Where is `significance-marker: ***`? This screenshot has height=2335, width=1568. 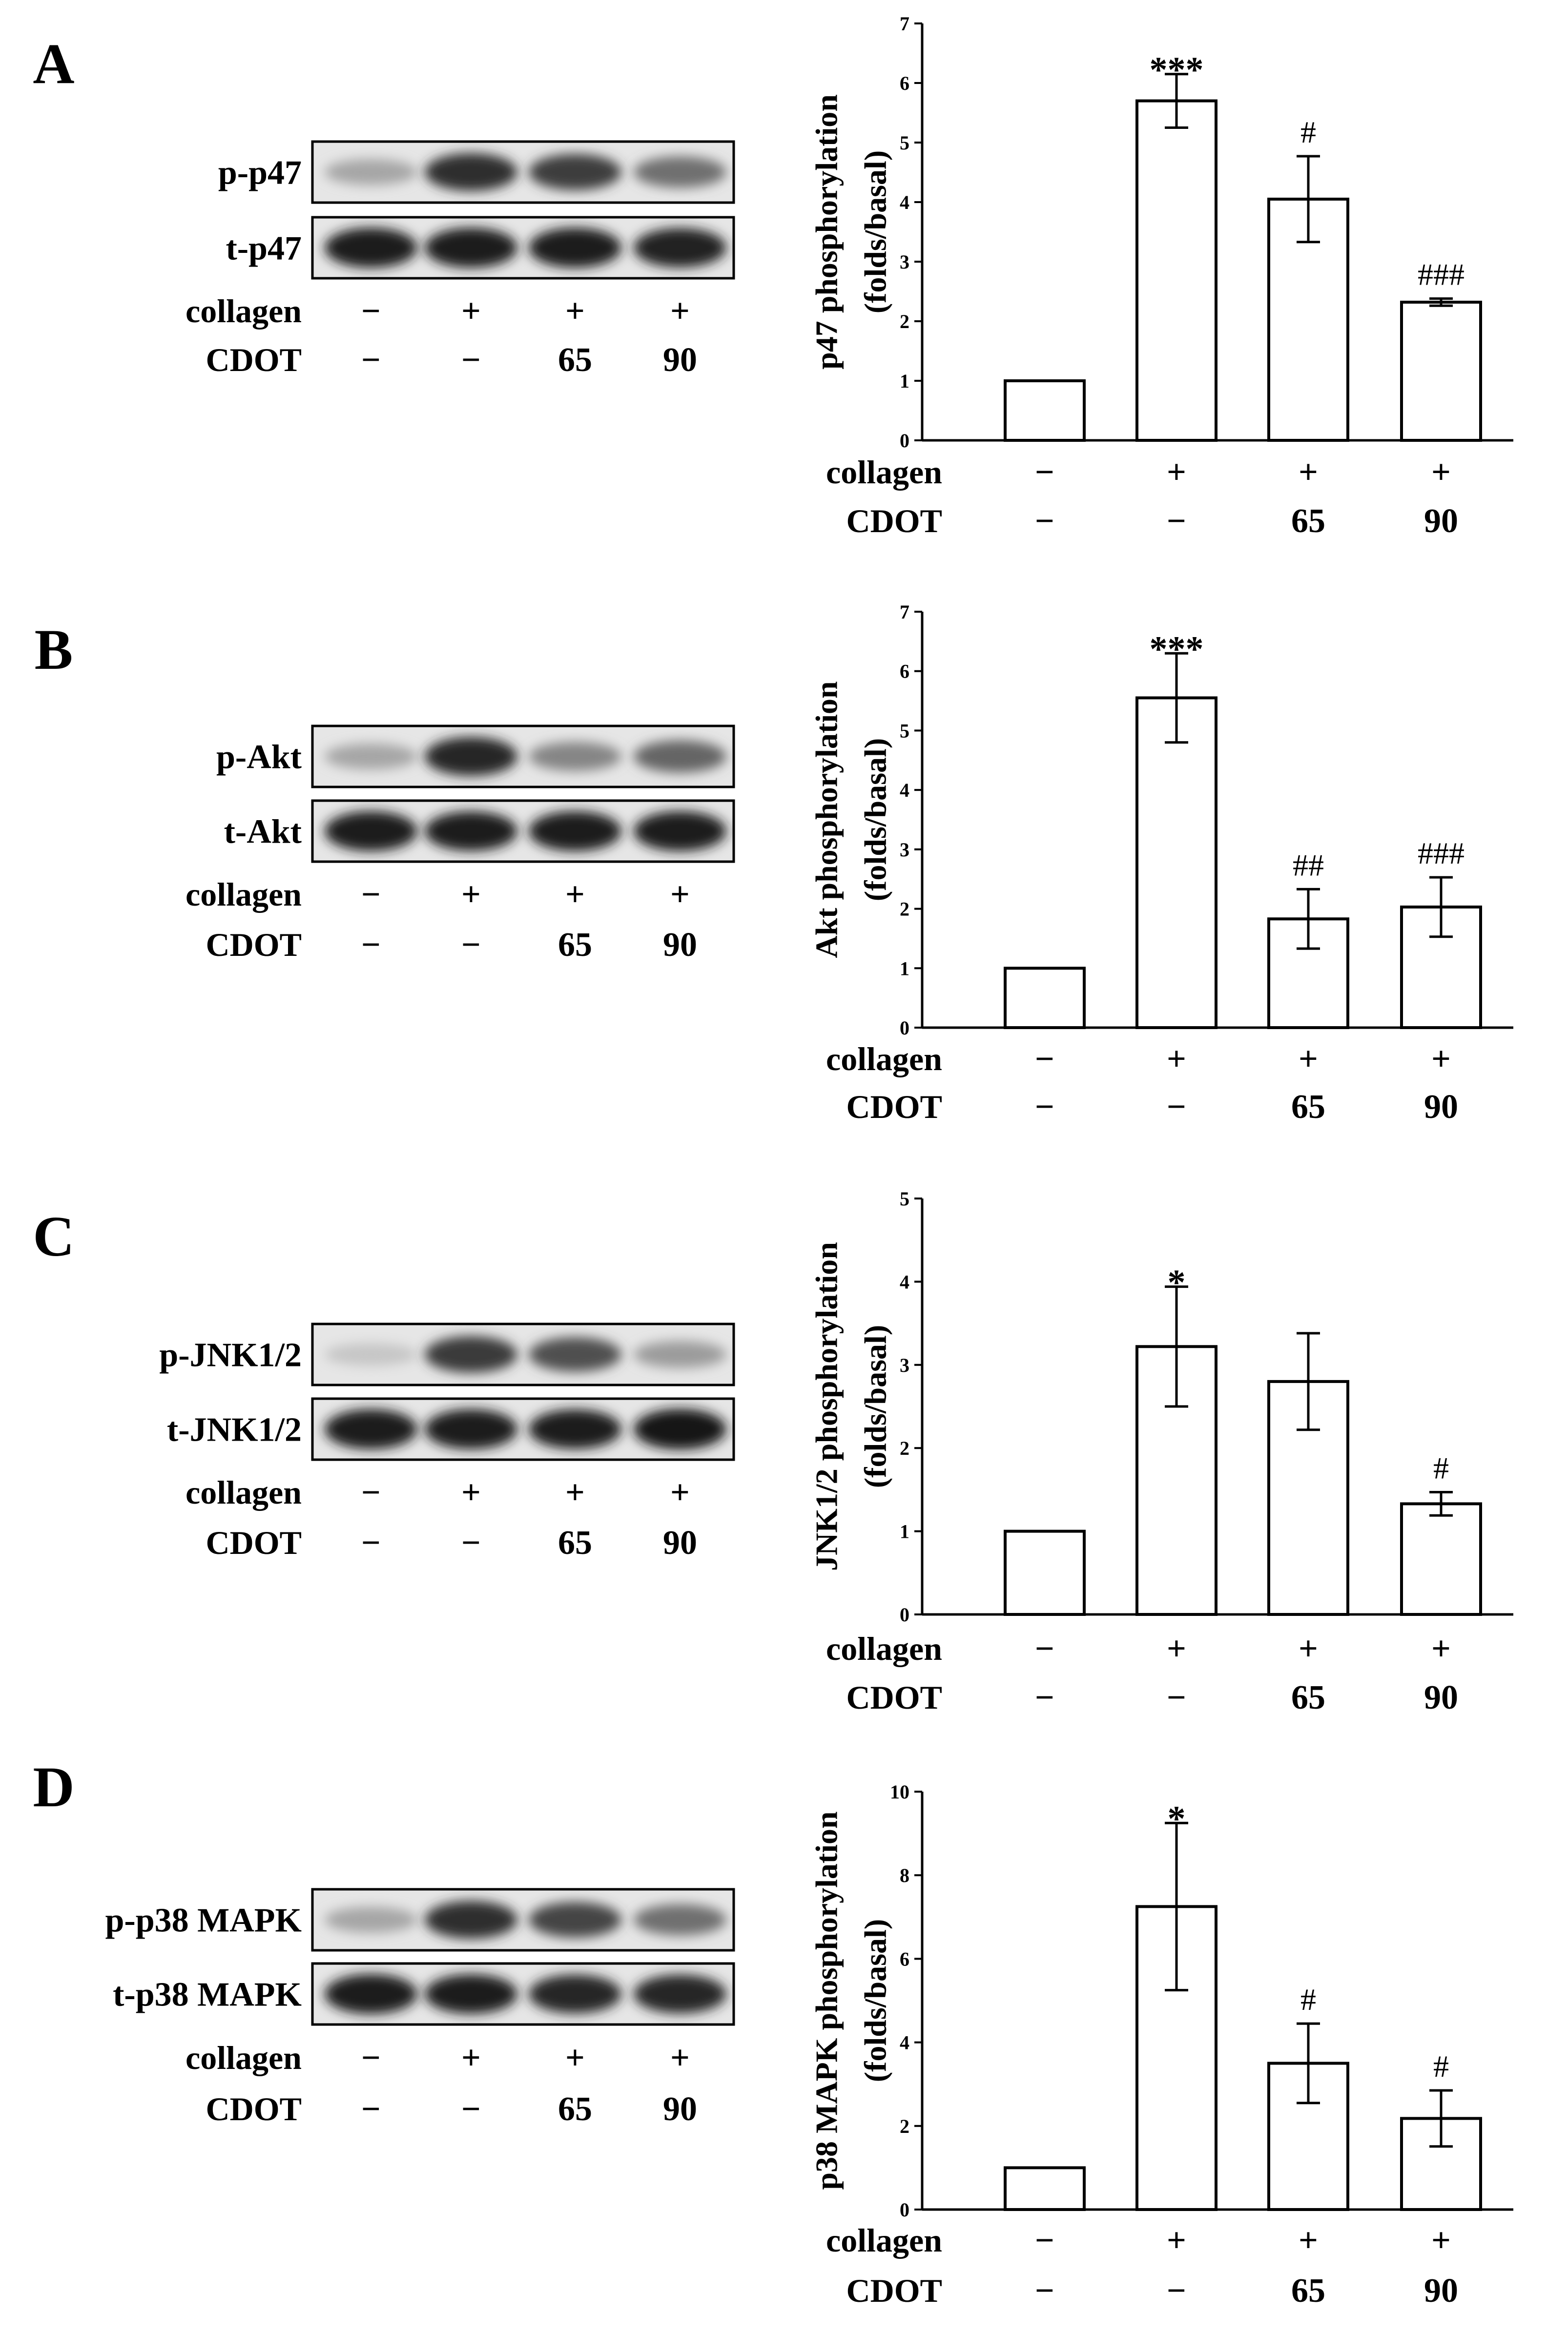
significance-marker: *** is located at coordinates (1177, 70).